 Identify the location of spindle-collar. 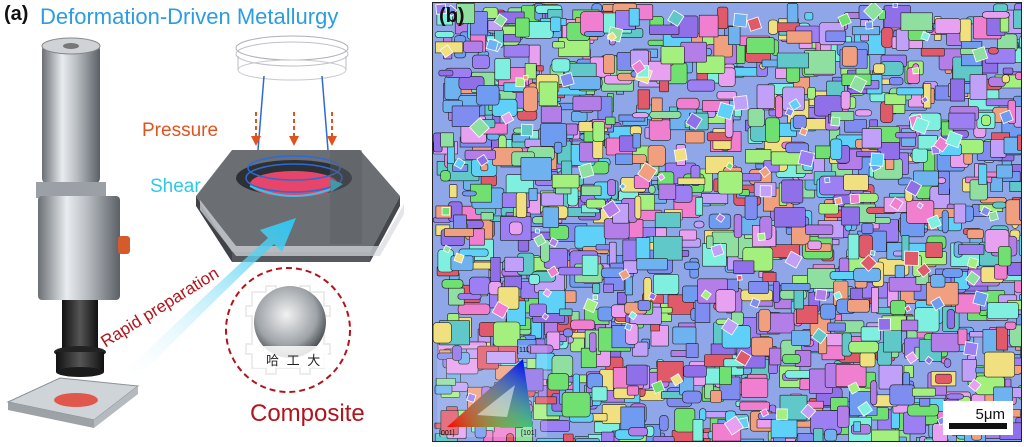
(71, 190).